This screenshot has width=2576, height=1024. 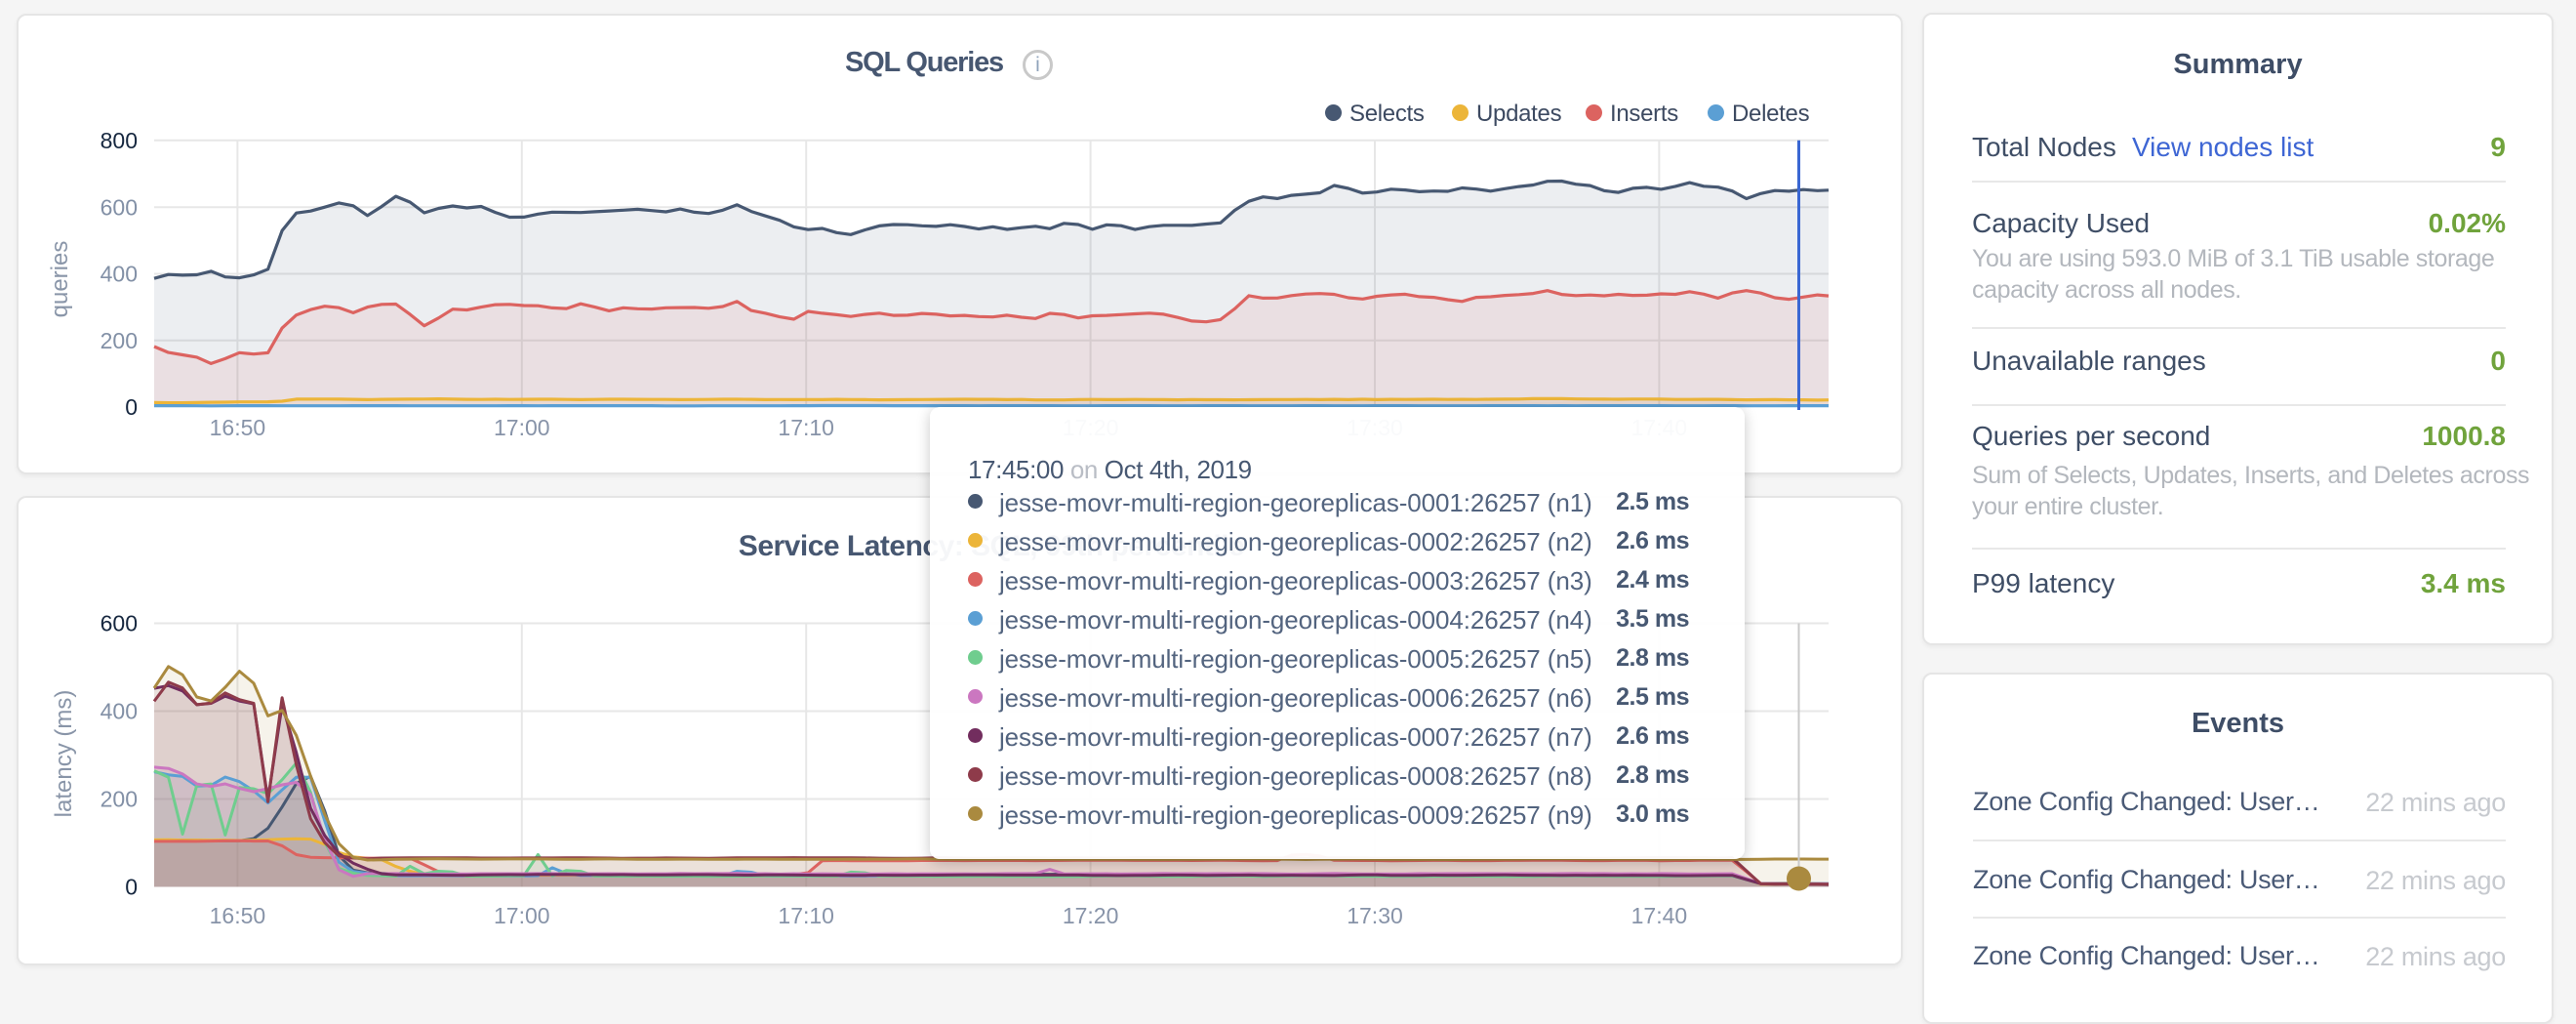 What do you see at coordinates (1659, 915) in the screenshot?
I see `svg-text: 17:40` at bounding box center [1659, 915].